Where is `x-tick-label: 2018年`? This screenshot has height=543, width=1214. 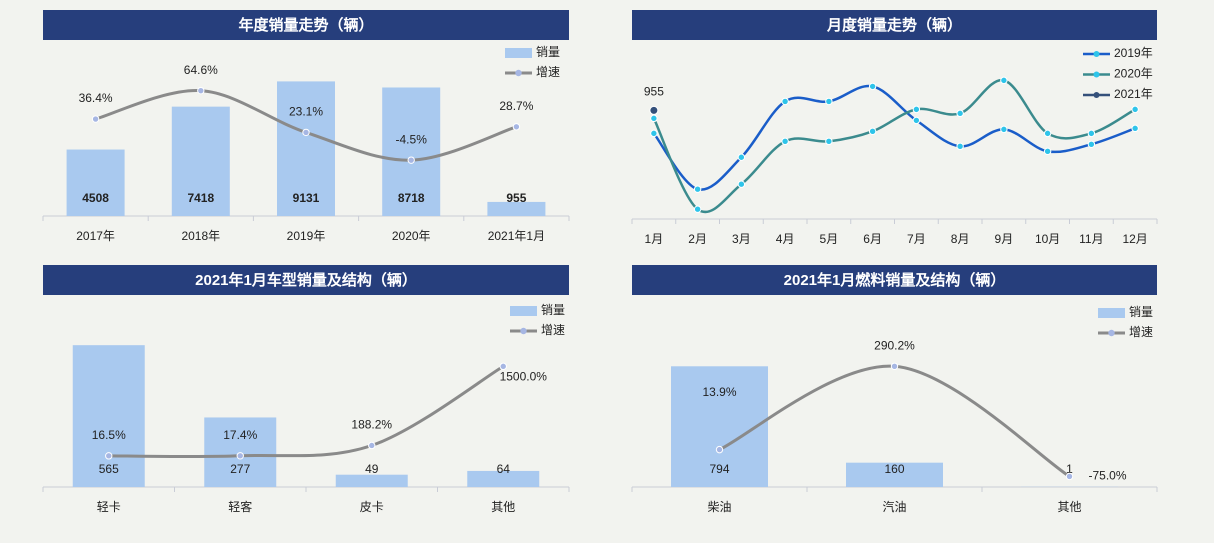
x-tick-label: 2018年 is located at coordinates (200, 236).